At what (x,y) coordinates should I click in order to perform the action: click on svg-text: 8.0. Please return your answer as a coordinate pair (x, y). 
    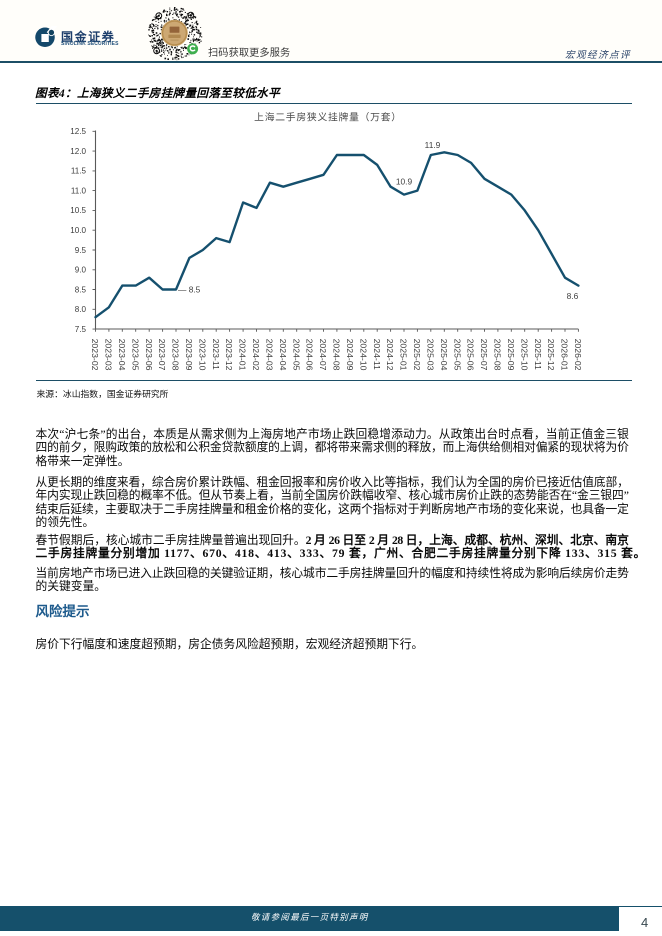
    Looking at the image, I should click on (81, 309).